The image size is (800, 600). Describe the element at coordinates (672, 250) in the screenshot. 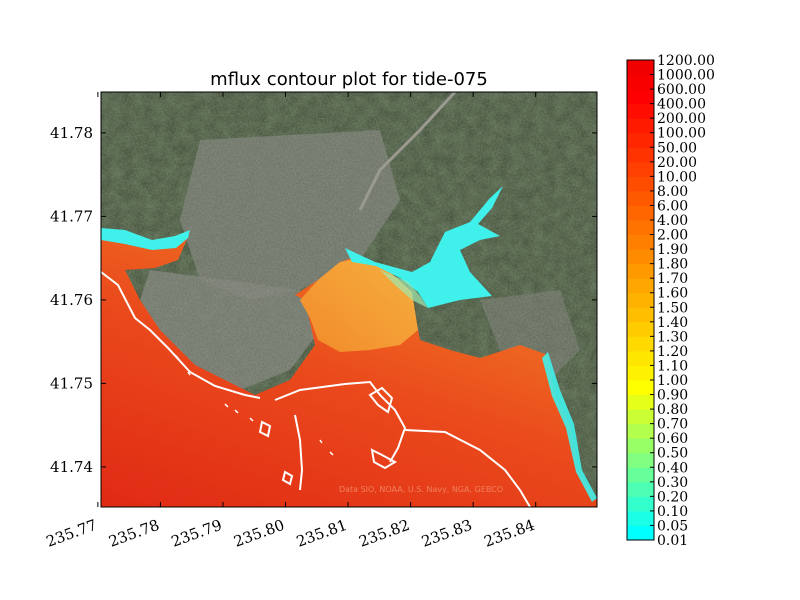

I see `colorbar-label: 1.90` at that location.